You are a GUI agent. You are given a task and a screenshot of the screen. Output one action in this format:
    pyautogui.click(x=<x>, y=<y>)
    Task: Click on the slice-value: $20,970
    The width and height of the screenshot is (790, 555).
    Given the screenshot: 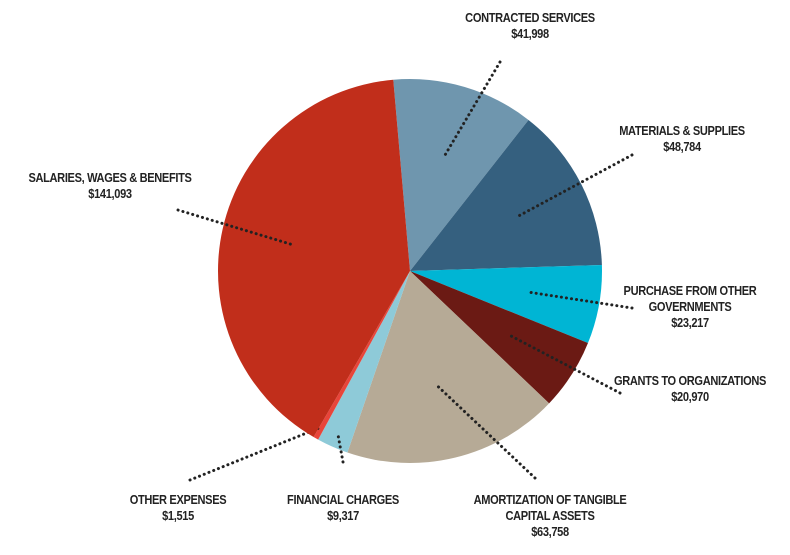 What is the action you would take?
    pyautogui.click(x=690, y=396)
    